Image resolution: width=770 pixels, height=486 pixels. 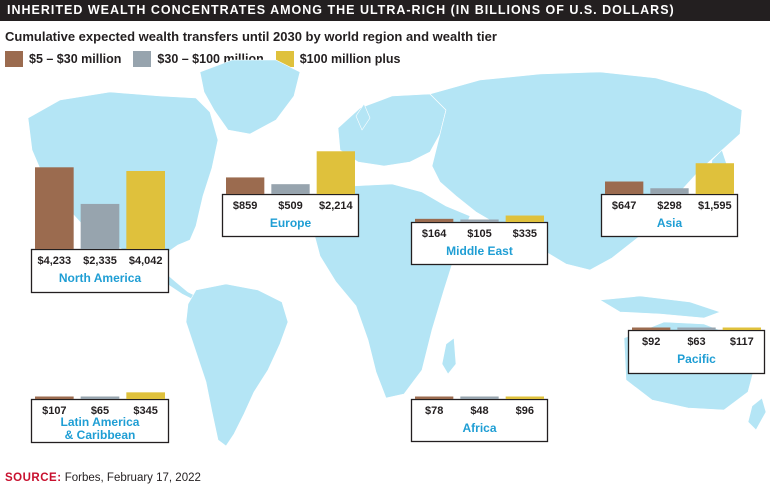 What do you see at coordinates (100, 278) in the screenshot?
I see `region-label-north-america: North America` at bounding box center [100, 278].